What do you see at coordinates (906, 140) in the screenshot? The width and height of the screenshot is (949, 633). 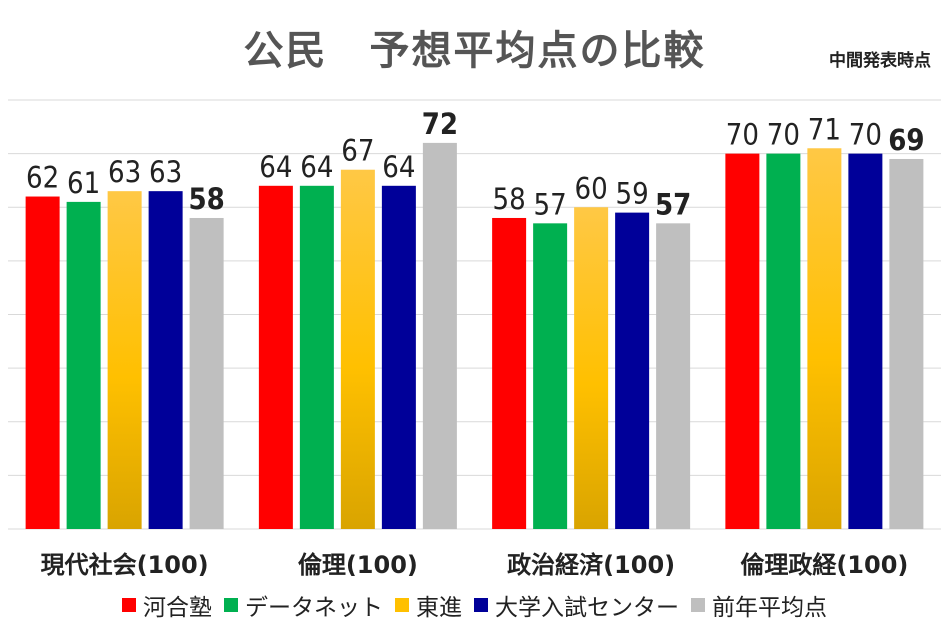 I see `data-label: 69` at bounding box center [906, 140].